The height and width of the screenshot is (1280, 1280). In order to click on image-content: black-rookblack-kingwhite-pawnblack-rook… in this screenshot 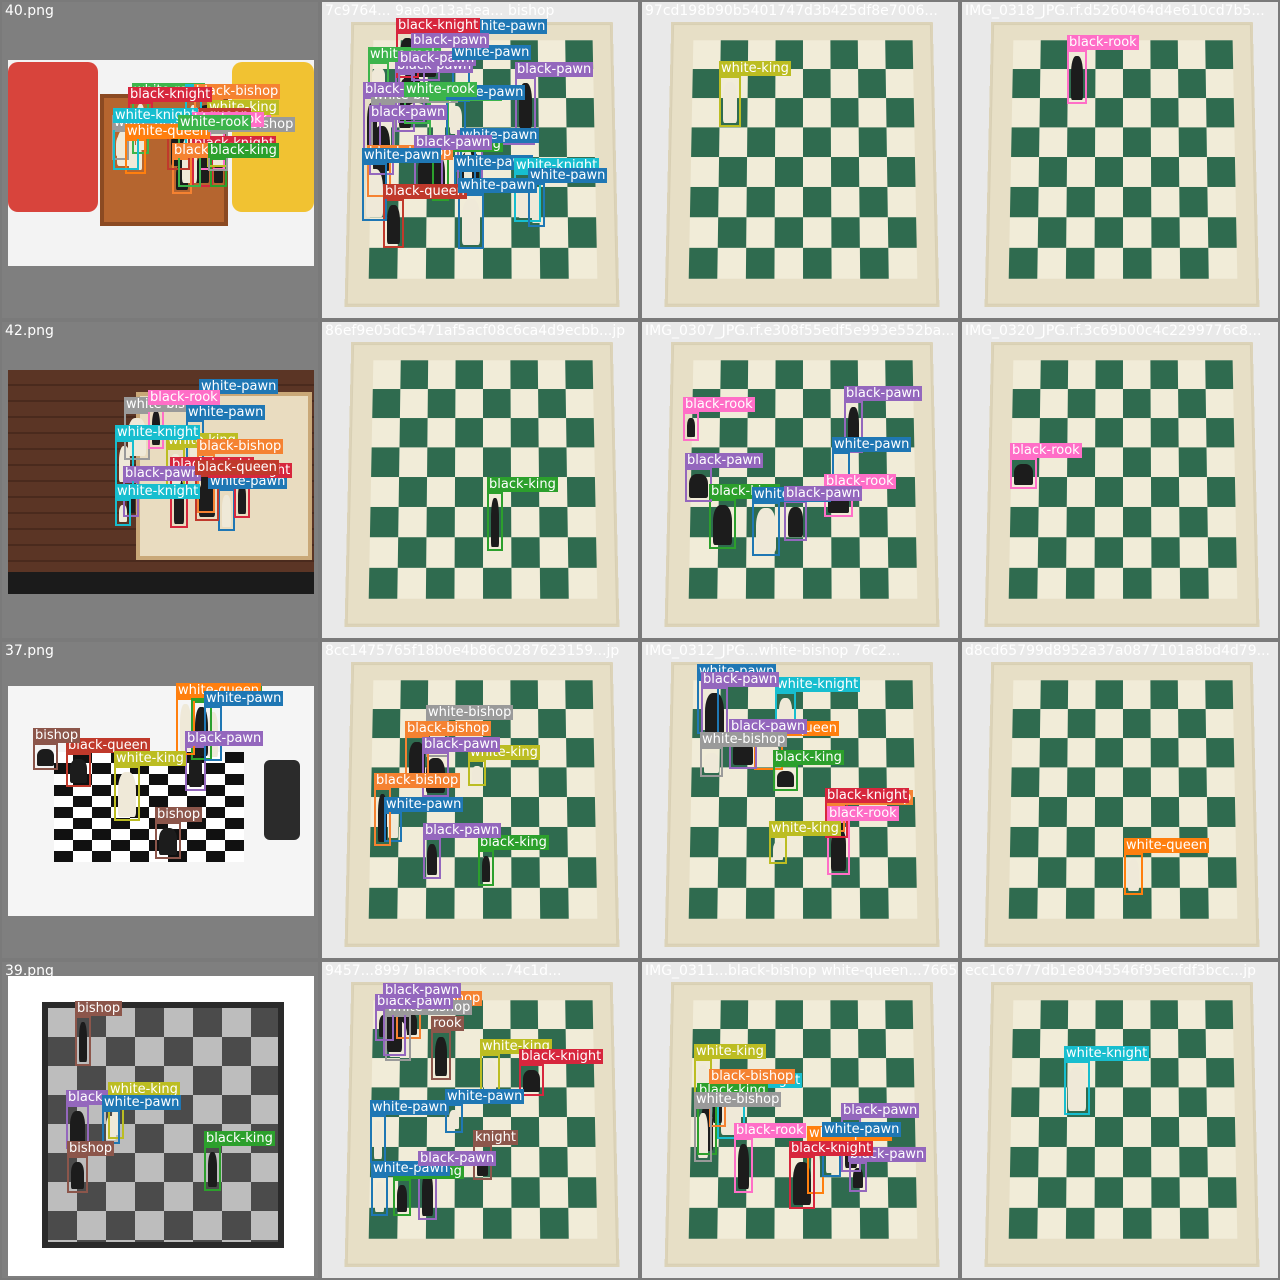, I will do `click(800, 480)`.